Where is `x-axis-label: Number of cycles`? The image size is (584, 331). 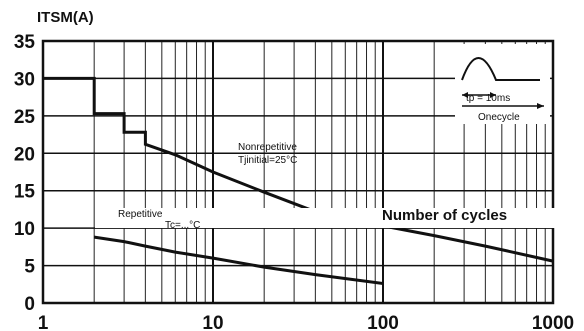 x-axis-label: Number of cycles is located at coordinates (444, 215).